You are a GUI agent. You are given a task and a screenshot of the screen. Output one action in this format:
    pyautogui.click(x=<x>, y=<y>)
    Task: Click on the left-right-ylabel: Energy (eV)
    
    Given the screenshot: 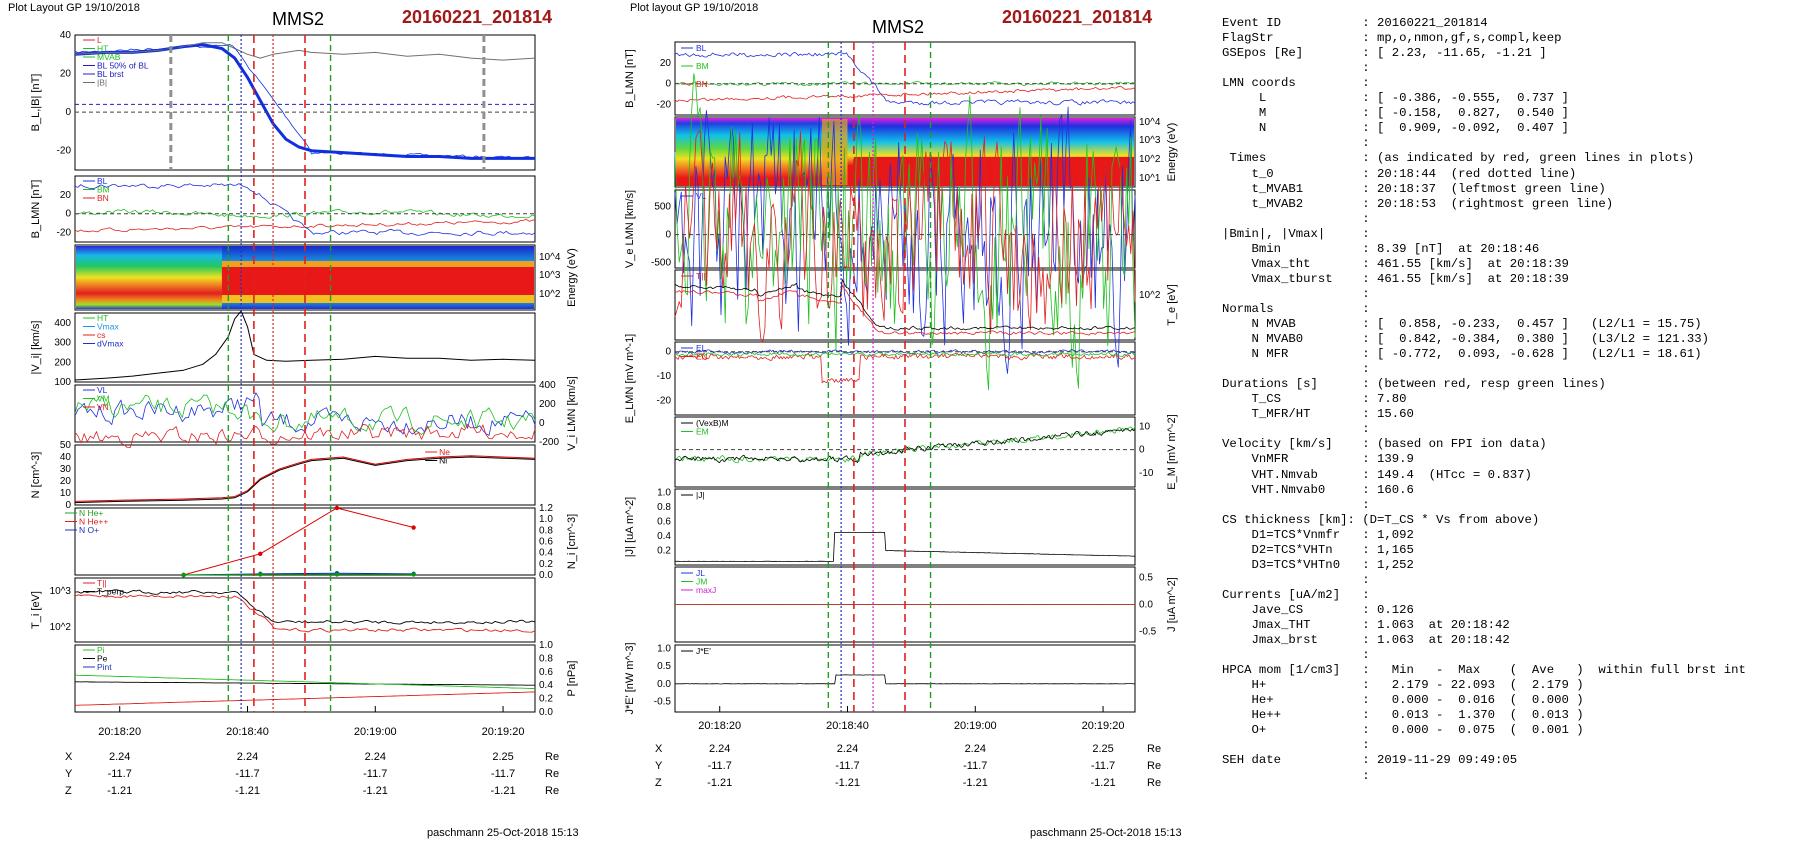 What is the action you would take?
    pyautogui.click(x=572, y=277)
    